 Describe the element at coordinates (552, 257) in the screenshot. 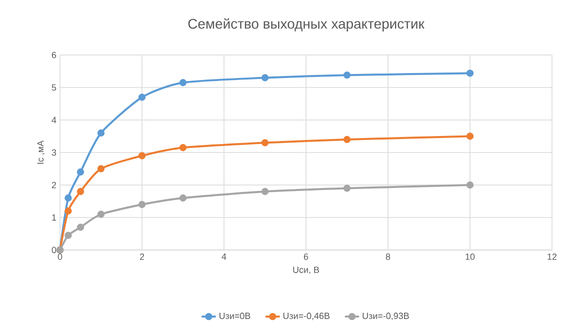

I see `x-tick-label: 12` at that location.